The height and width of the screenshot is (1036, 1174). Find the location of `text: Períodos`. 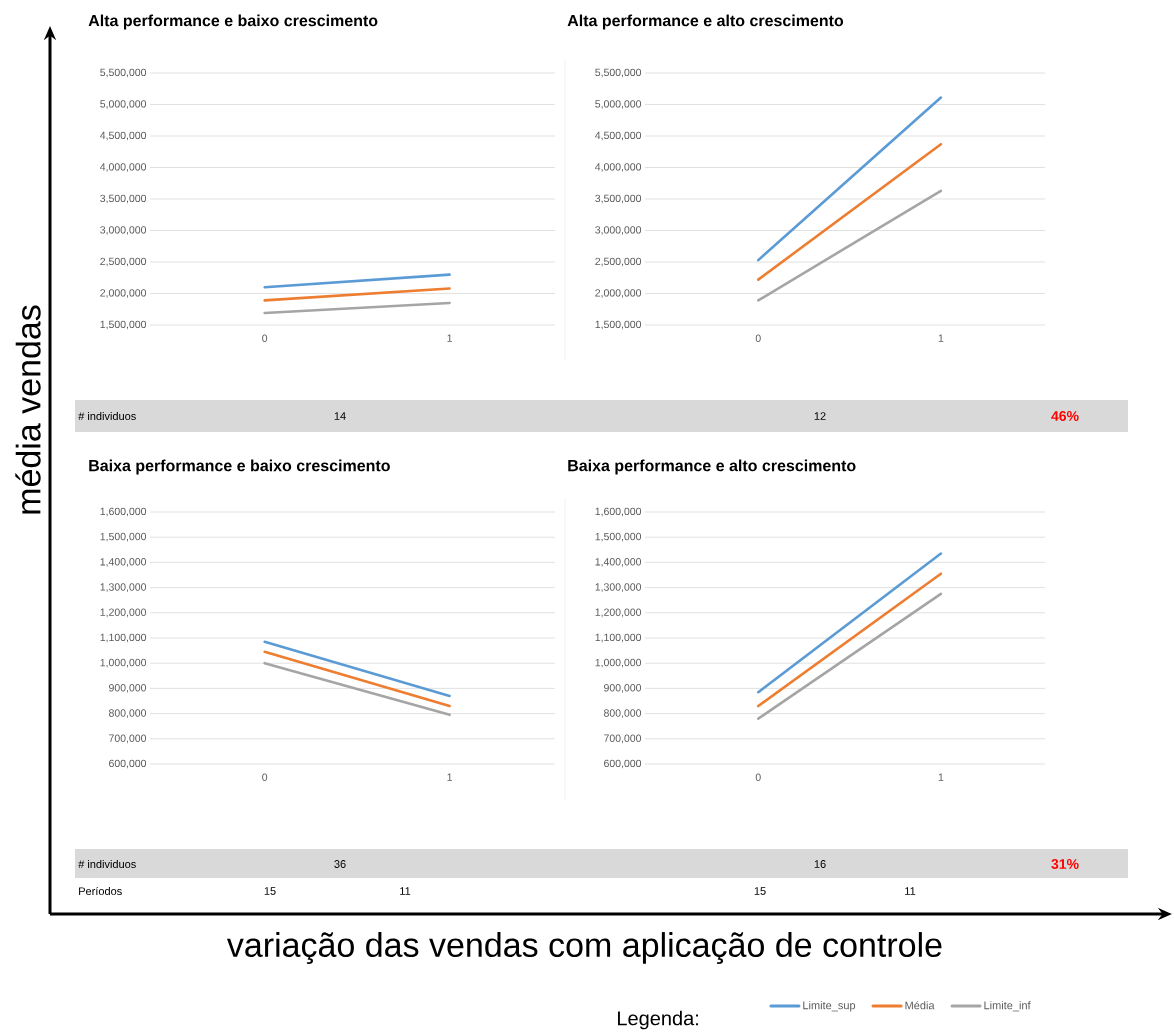

text: Períodos is located at coordinates (100, 891).